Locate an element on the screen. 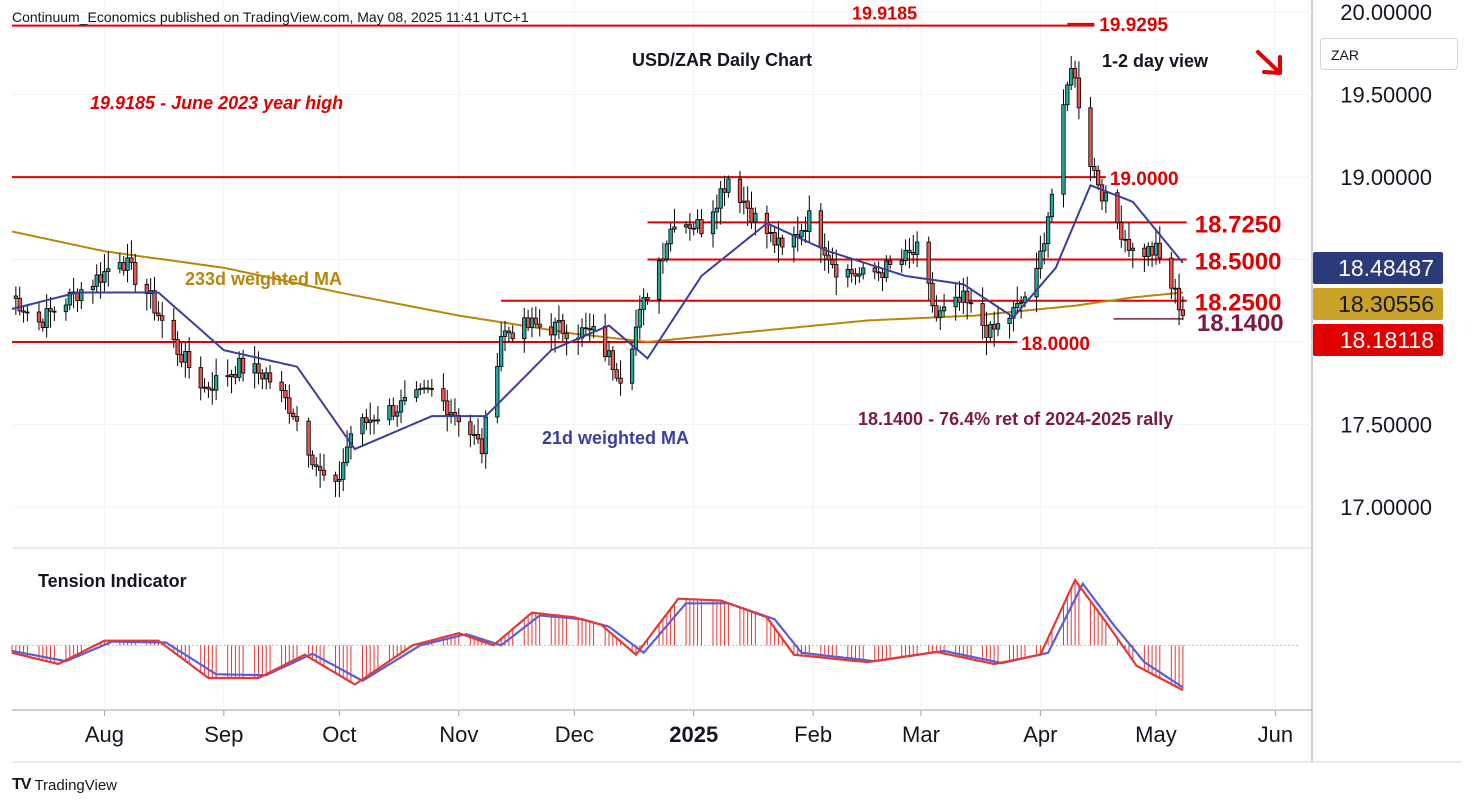 The width and height of the screenshot is (1474, 808). y-tick-label: 19.00000 is located at coordinates (1386, 177).